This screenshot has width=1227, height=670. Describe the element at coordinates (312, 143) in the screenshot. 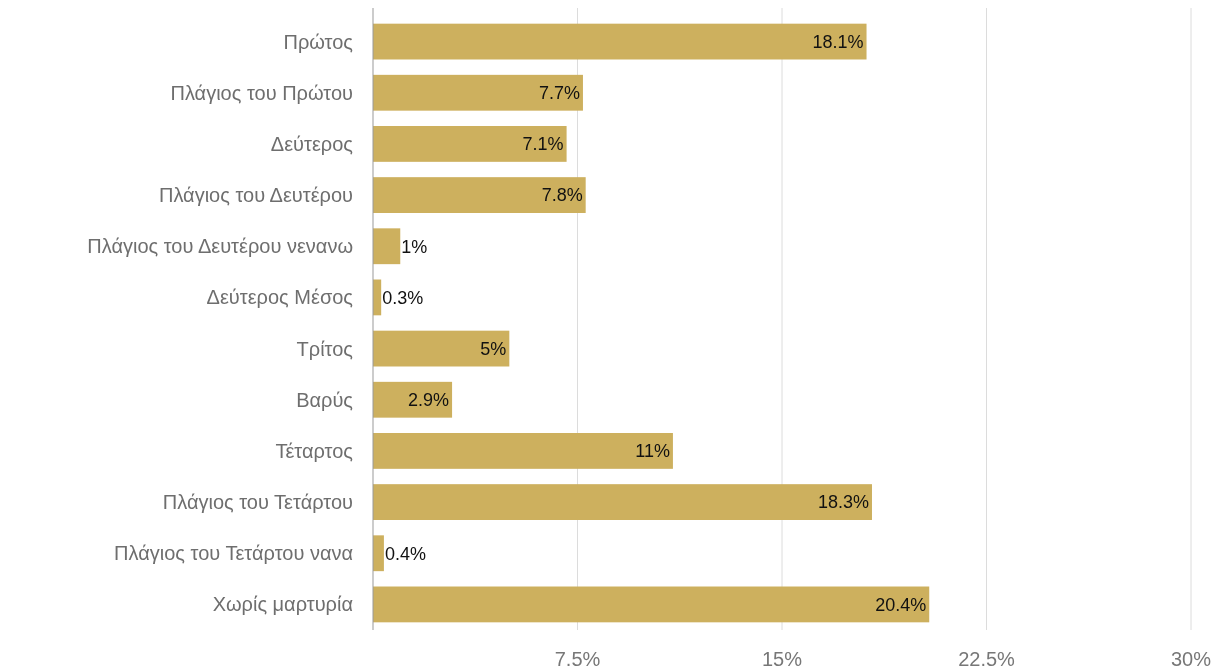

I see `y-tick-label: Δεύτερος` at that location.